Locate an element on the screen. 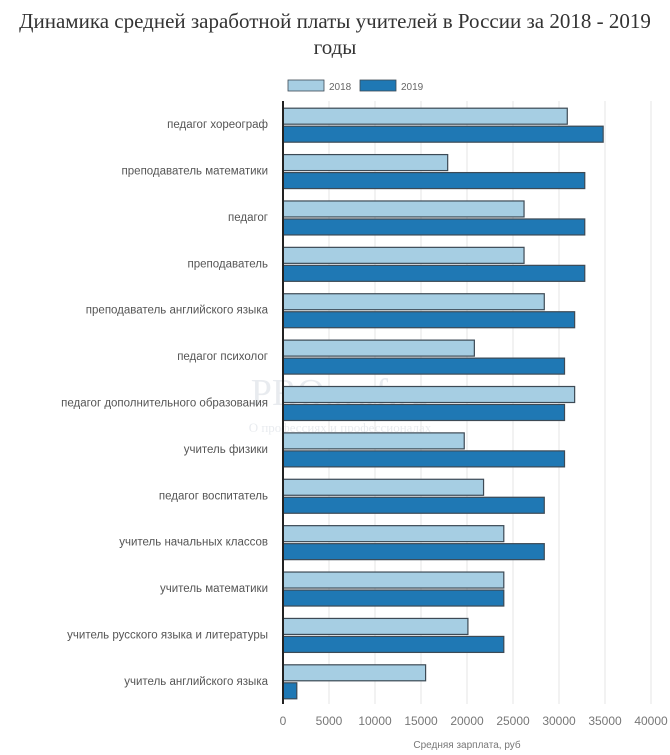 Image resolution: width=670 pixels, height=755 pixels. category-label: учитель физики is located at coordinates (226, 450).